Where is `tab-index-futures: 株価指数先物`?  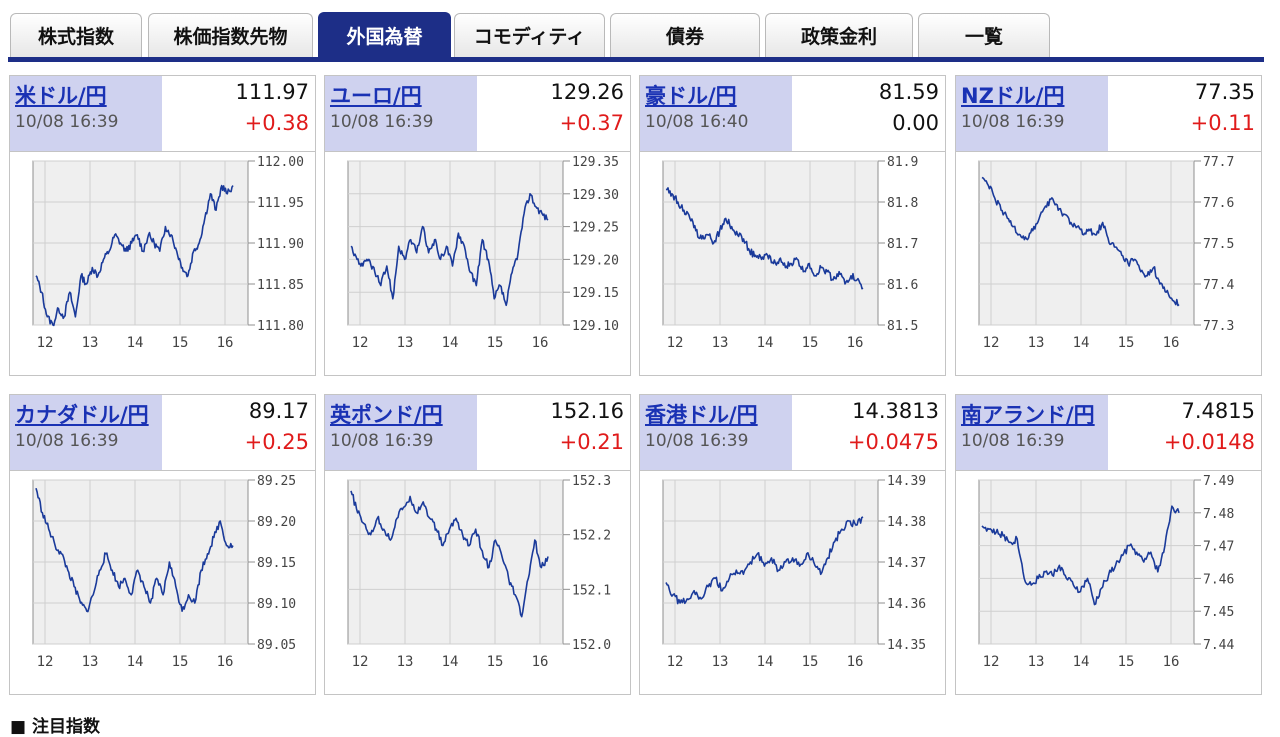
tab-index-futures: 株価指数先物 is located at coordinates (230, 35).